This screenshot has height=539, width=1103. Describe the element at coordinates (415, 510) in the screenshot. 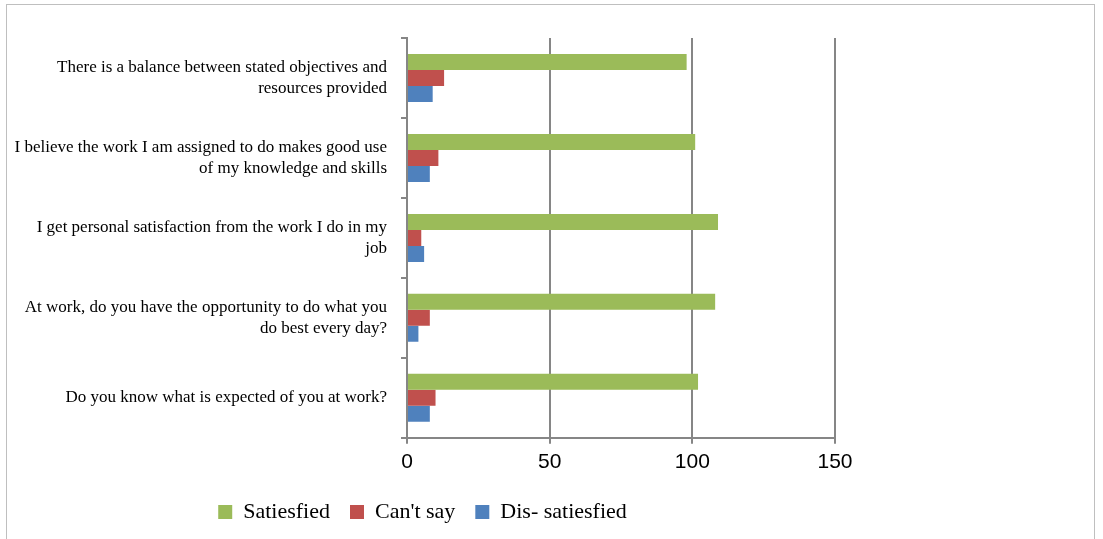

I see `legend-label: Can't say` at that location.